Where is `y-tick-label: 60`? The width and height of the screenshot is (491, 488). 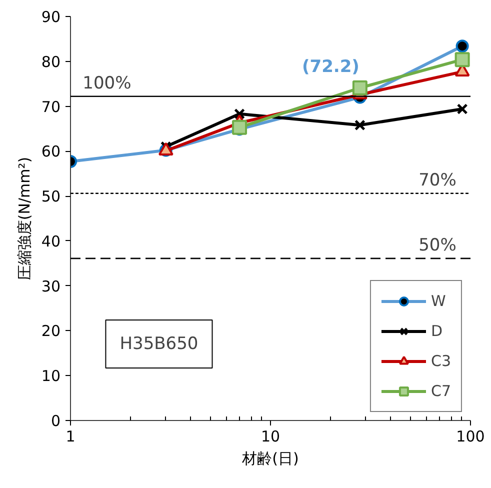
y-tick-label: 60 is located at coordinates (51, 151).